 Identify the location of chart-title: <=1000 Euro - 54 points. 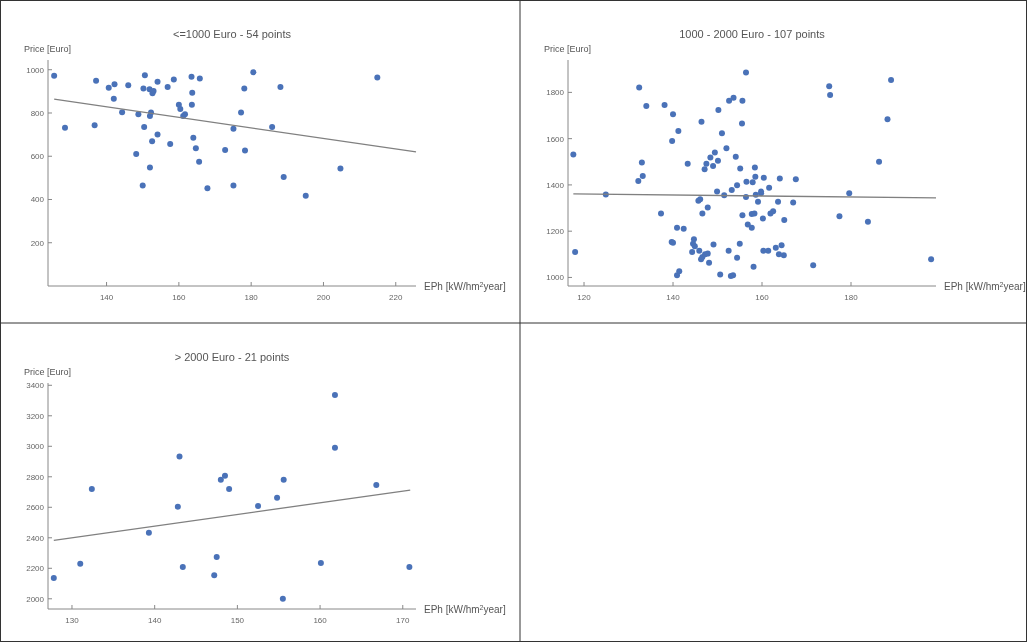
(232, 34).